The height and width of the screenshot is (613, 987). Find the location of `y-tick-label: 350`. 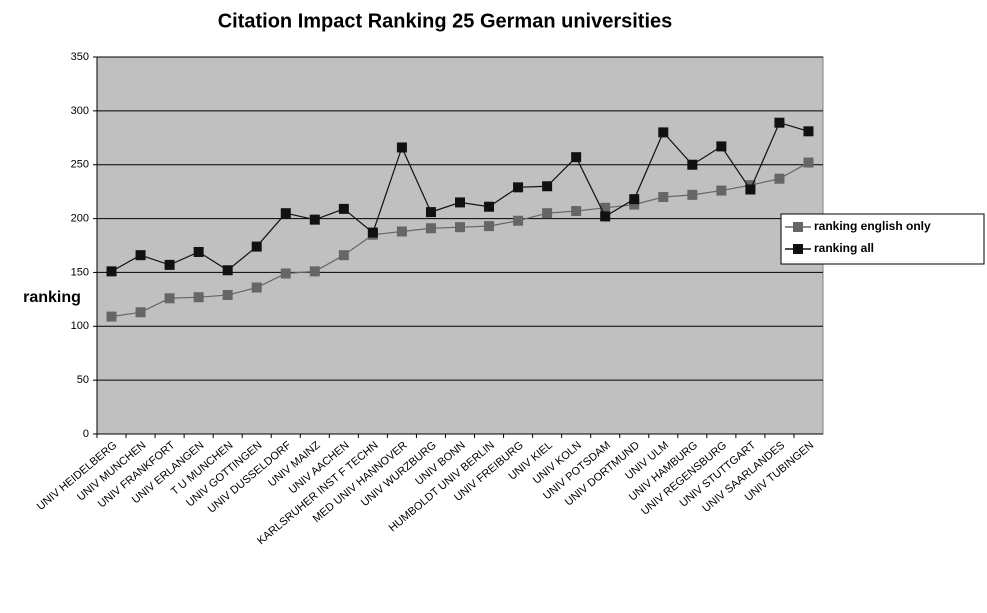

y-tick-label: 350 is located at coordinates (80, 57).